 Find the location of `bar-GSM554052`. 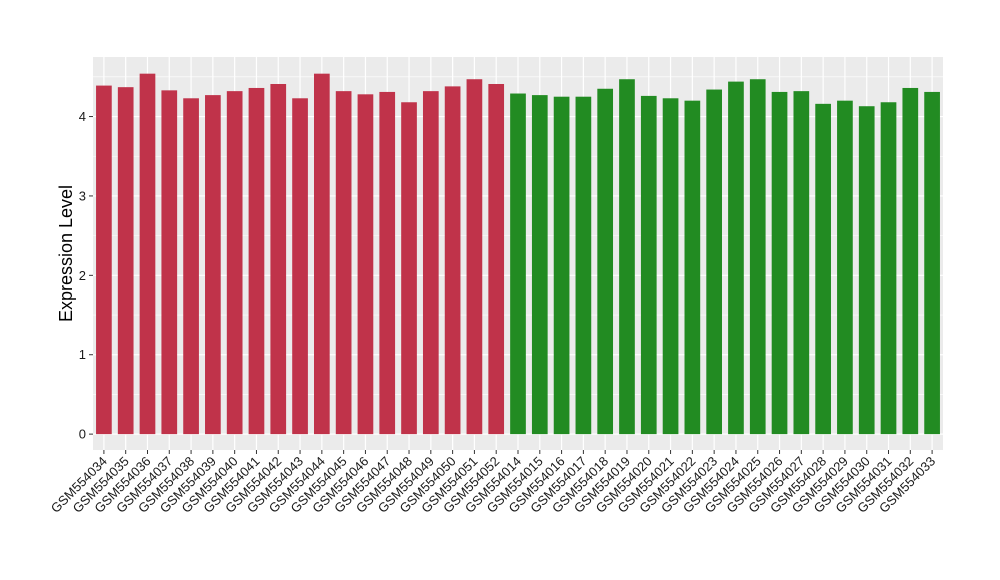

bar-GSM554052 is located at coordinates (496, 259).